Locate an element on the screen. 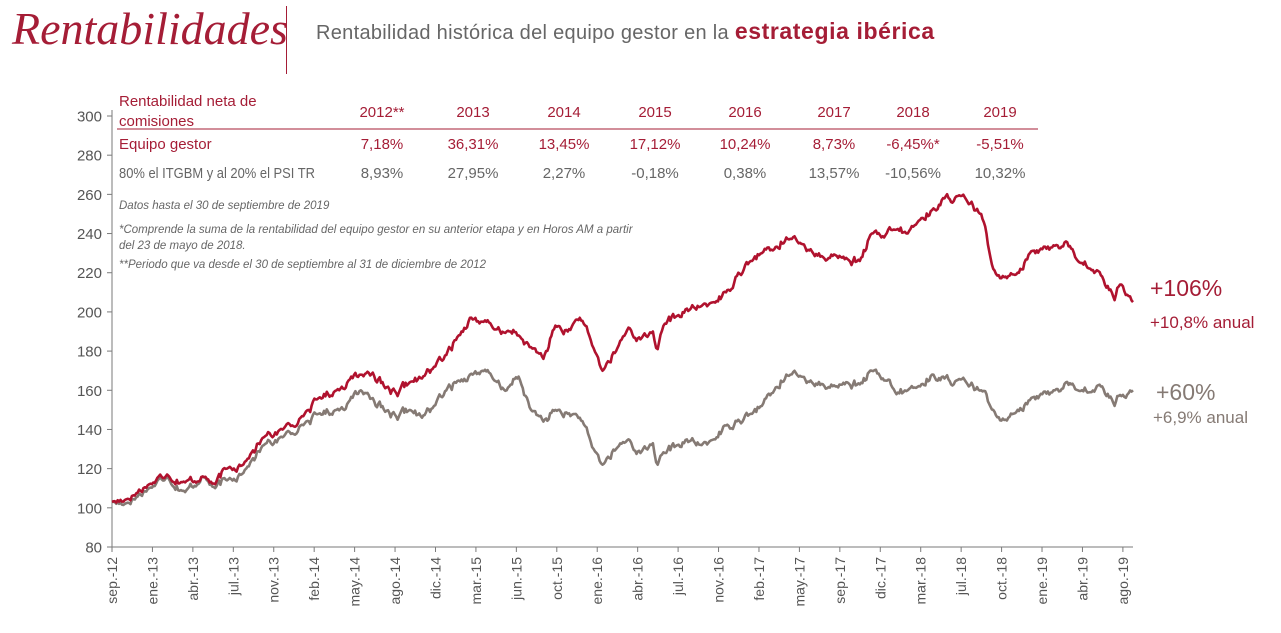 This screenshot has height=633, width=1281. table-year-header: 2014 is located at coordinates (563, 112).